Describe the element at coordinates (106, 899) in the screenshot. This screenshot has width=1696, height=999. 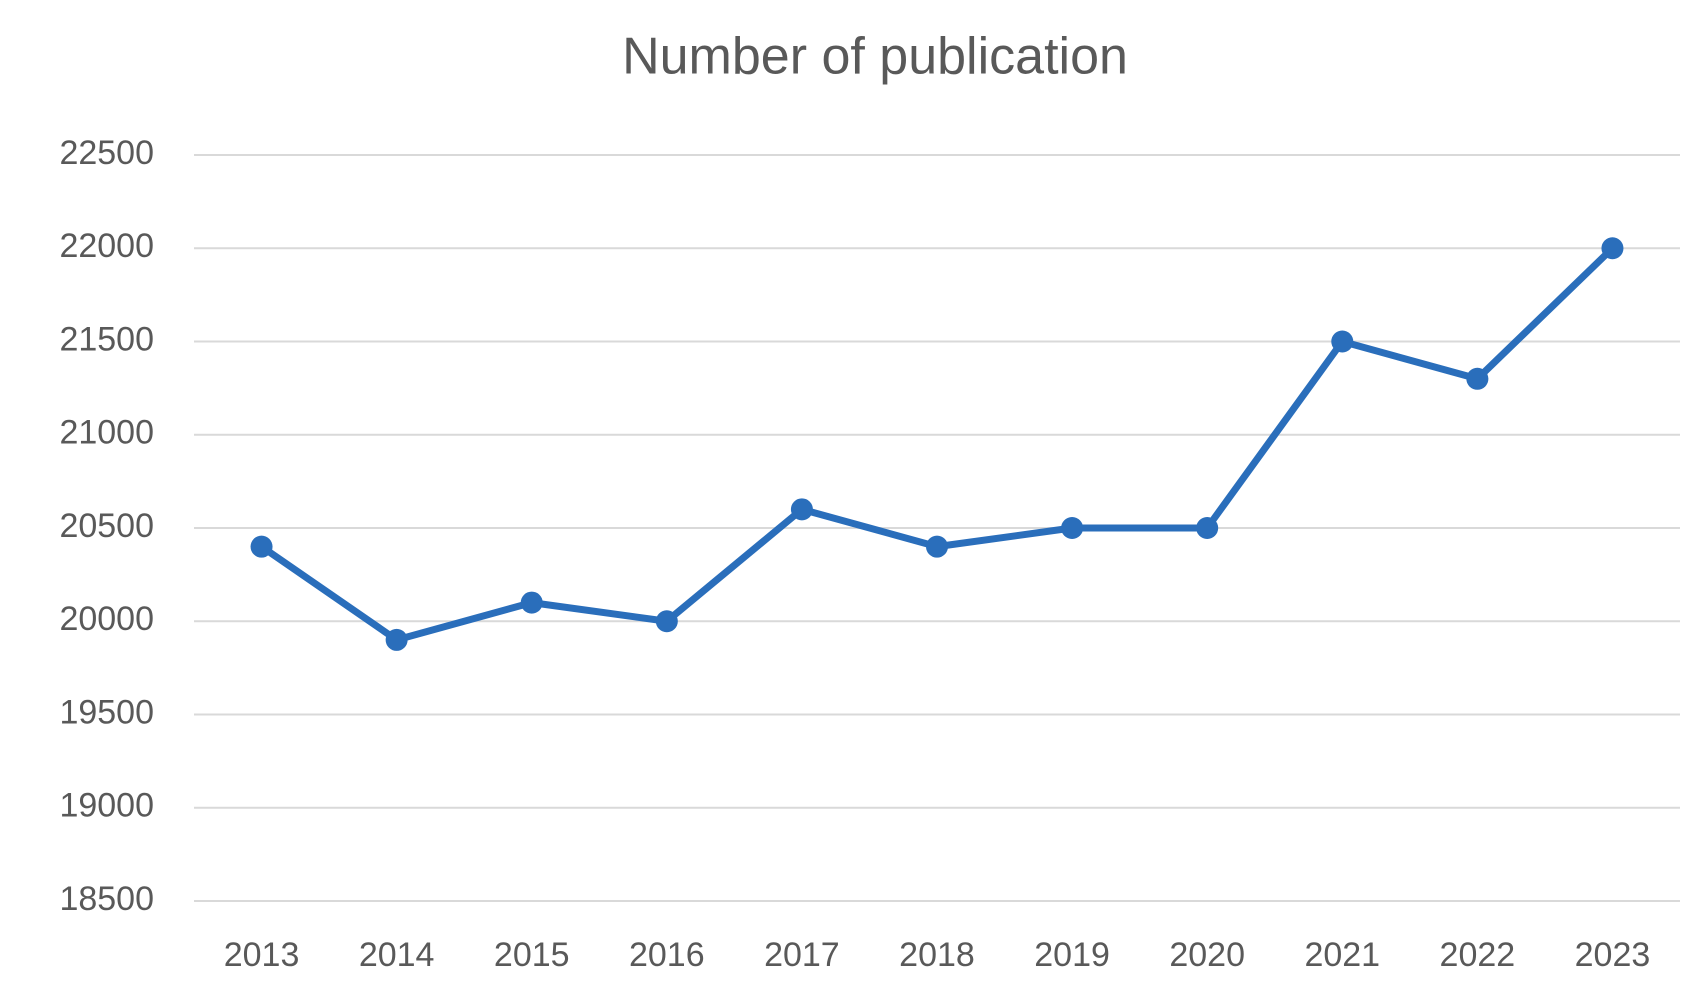
I see `y-tick-label: 18500` at that location.